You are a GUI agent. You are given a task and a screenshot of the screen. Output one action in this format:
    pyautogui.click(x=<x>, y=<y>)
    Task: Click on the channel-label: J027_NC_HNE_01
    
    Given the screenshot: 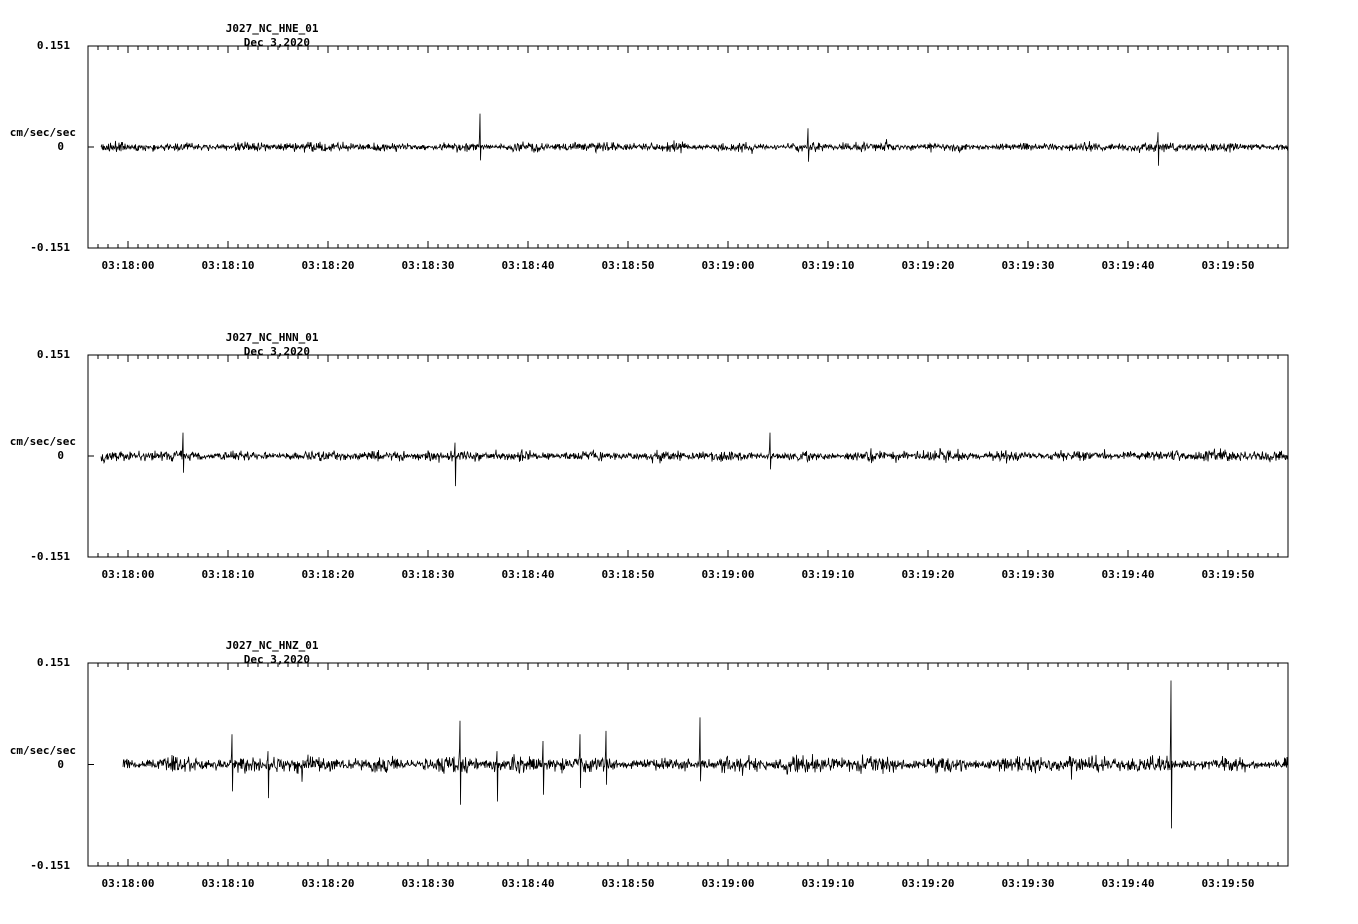 What is the action you would take?
    pyautogui.click(x=272, y=28)
    